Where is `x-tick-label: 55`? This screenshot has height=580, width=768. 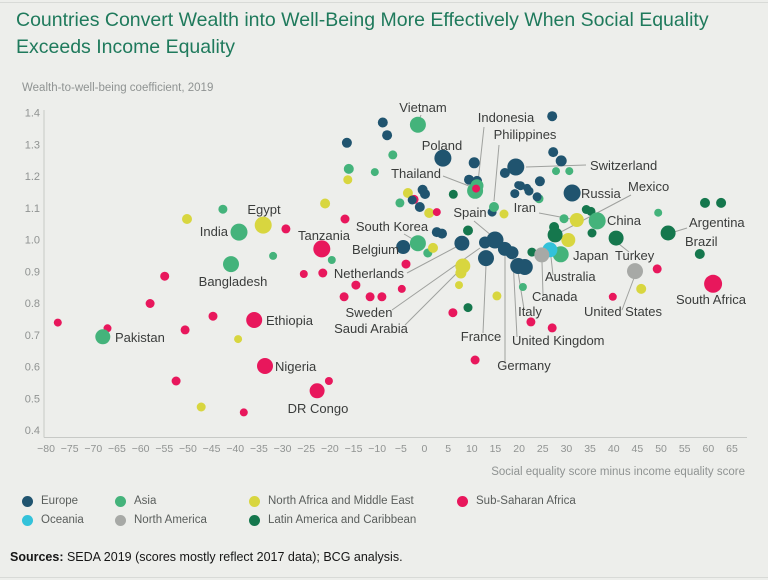 x-tick-label: 55 is located at coordinates (685, 449).